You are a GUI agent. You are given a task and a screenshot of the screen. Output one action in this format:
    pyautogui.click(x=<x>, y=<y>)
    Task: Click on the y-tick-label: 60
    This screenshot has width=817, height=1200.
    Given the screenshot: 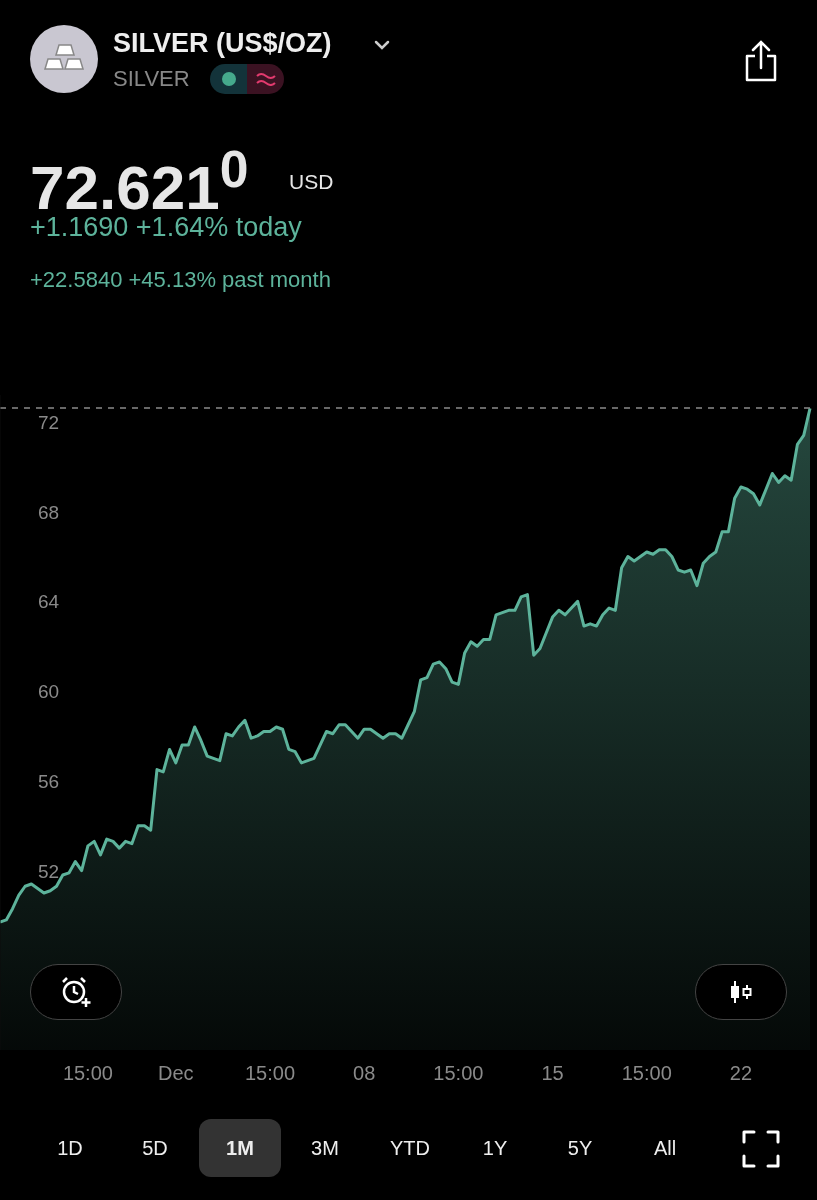 What is the action you would take?
    pyautogui.click(x=49, y=692)
    